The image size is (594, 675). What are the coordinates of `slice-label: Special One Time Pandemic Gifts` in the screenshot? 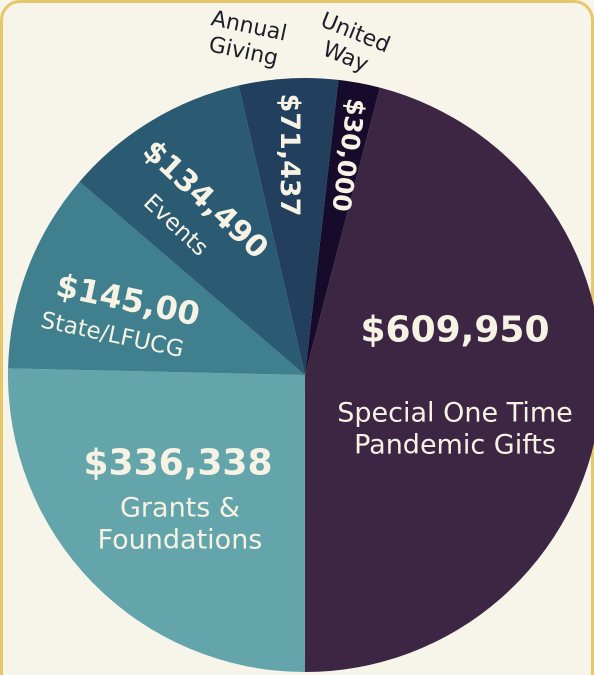 It's located at (455, 429).